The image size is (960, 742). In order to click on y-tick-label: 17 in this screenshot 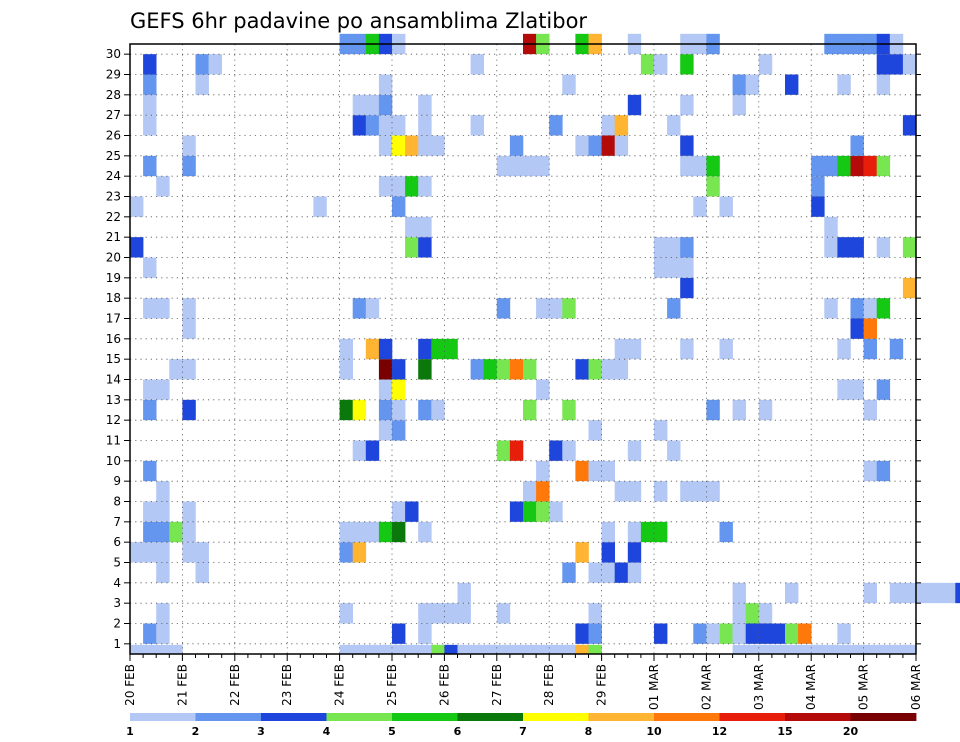, I will do `click(113, 319)`.